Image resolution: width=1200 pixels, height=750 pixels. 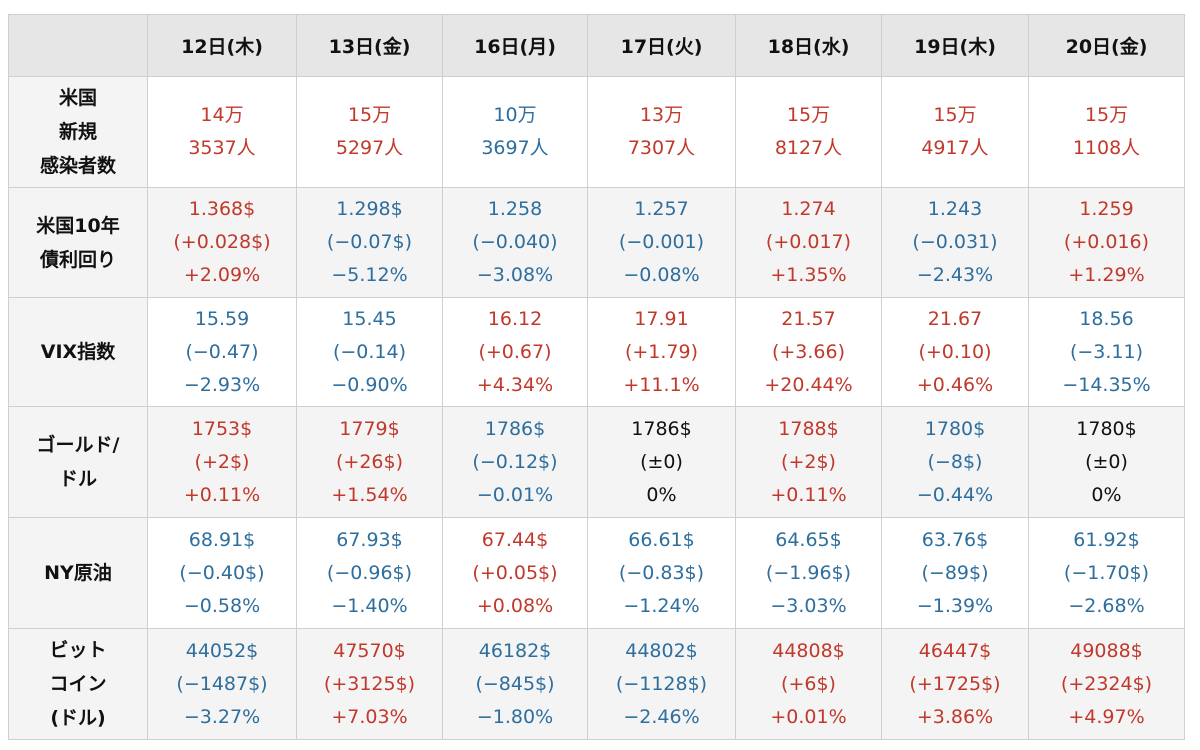 I want to click on data-cell: 67.93$ (−0.96$) −1.40%, so click(x=369, y=573).